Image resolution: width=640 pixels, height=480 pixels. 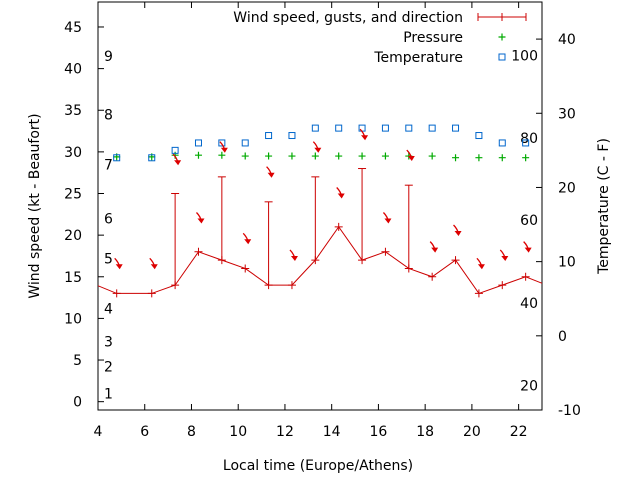 What do you see at coordinates (332, 432) in the screenshot?
I see `x-tick-label: 14` at bounding box center [332, 432].